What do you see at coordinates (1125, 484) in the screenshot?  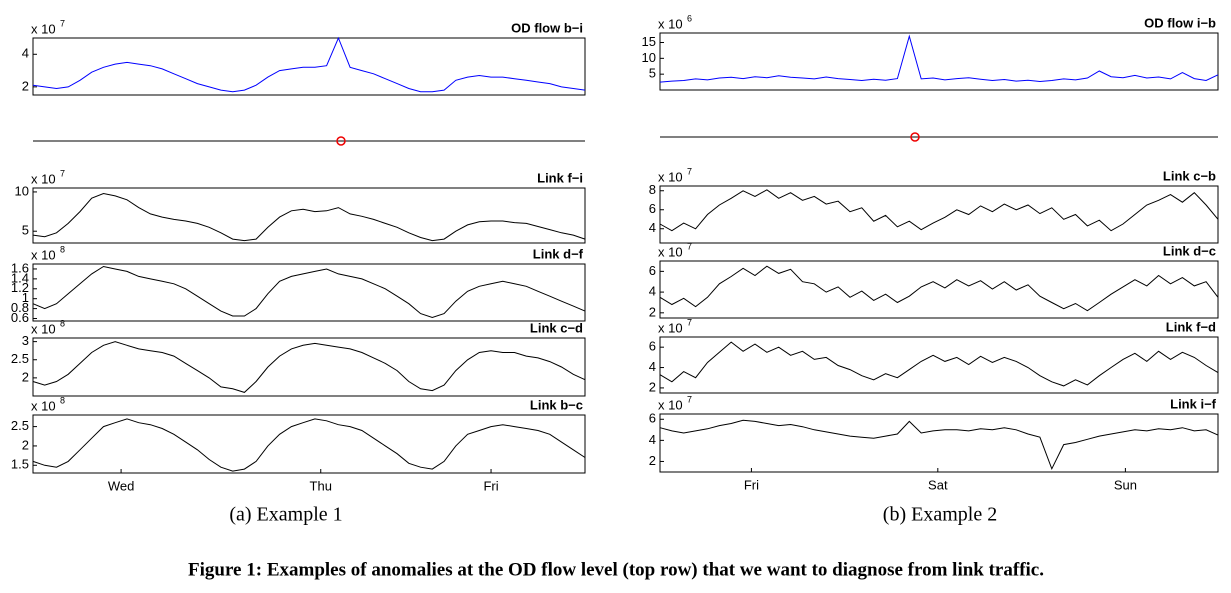 I see `x-tick-label: Sun` at bounding box center [1125, 484].